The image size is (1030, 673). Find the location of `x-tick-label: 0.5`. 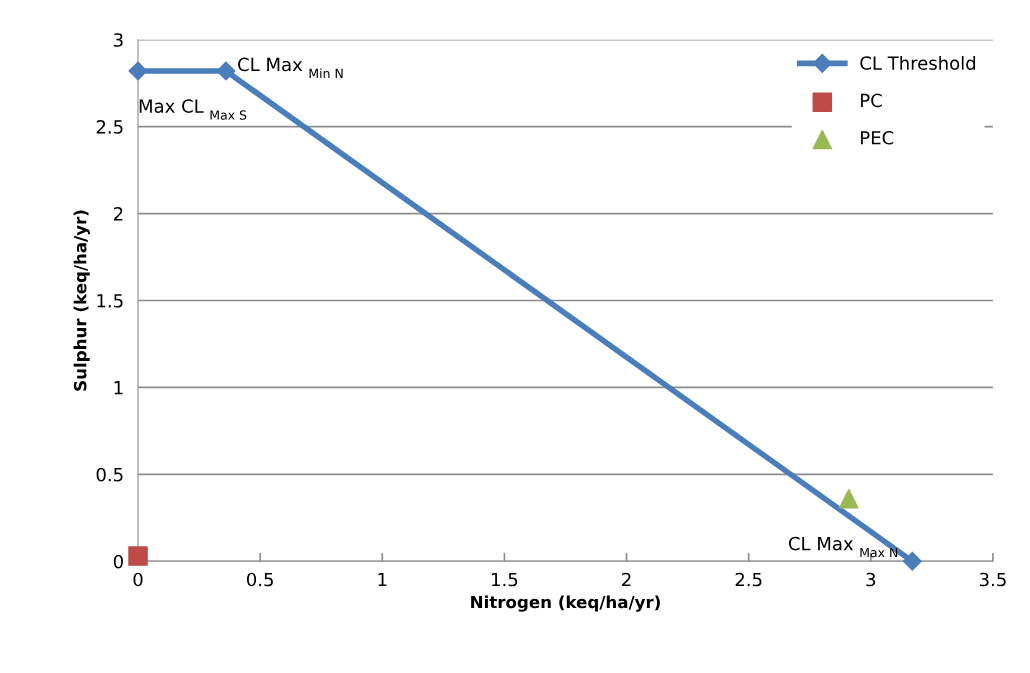

x-tick-label: 0.5 is located at coordinates (259, 579).